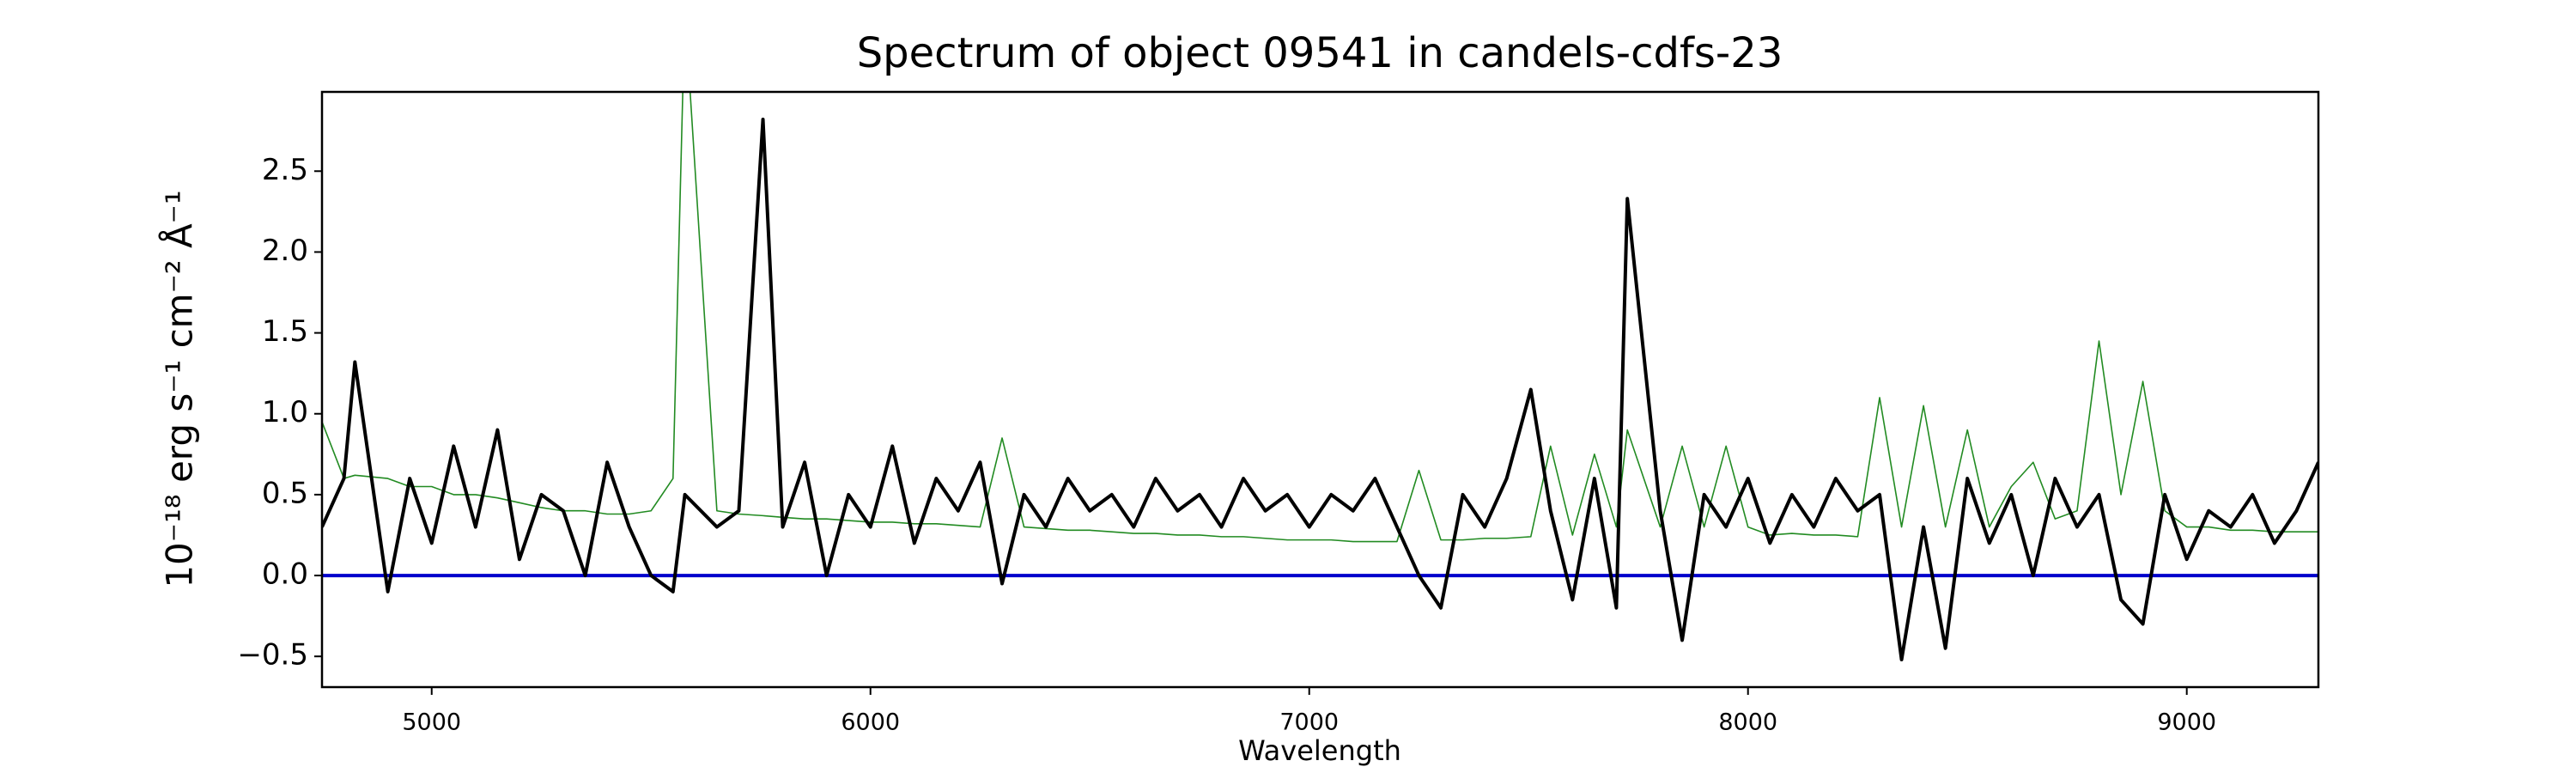 Image resolution: width=2576 pixels, height=773 pixels. I want to click on x-tick-label: 5000, so click(431, 722).